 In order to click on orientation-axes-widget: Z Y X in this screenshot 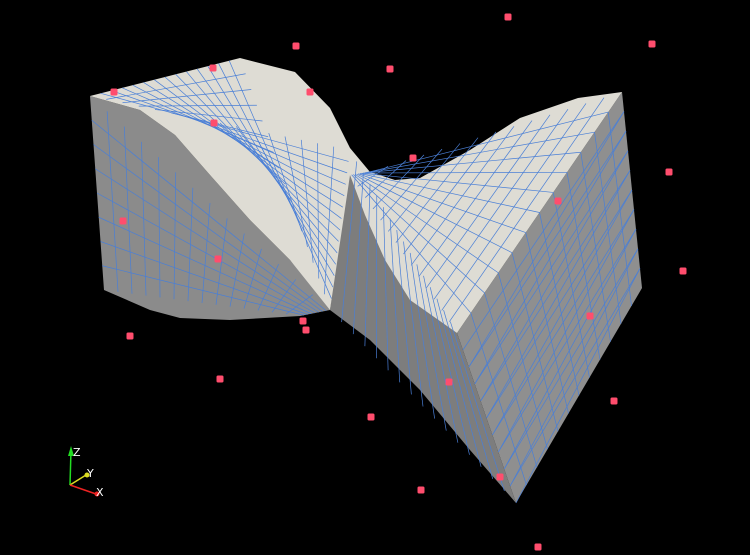, I will do `click(86, 472)`.